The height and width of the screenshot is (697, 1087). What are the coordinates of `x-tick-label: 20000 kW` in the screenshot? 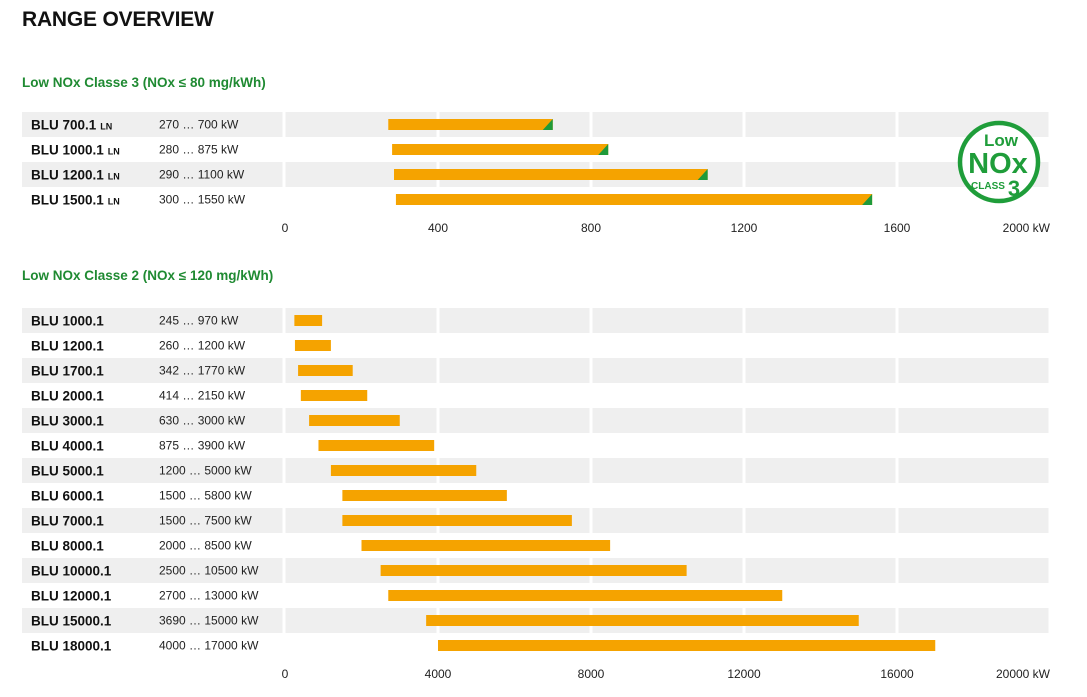 It's located at (1023, 674).